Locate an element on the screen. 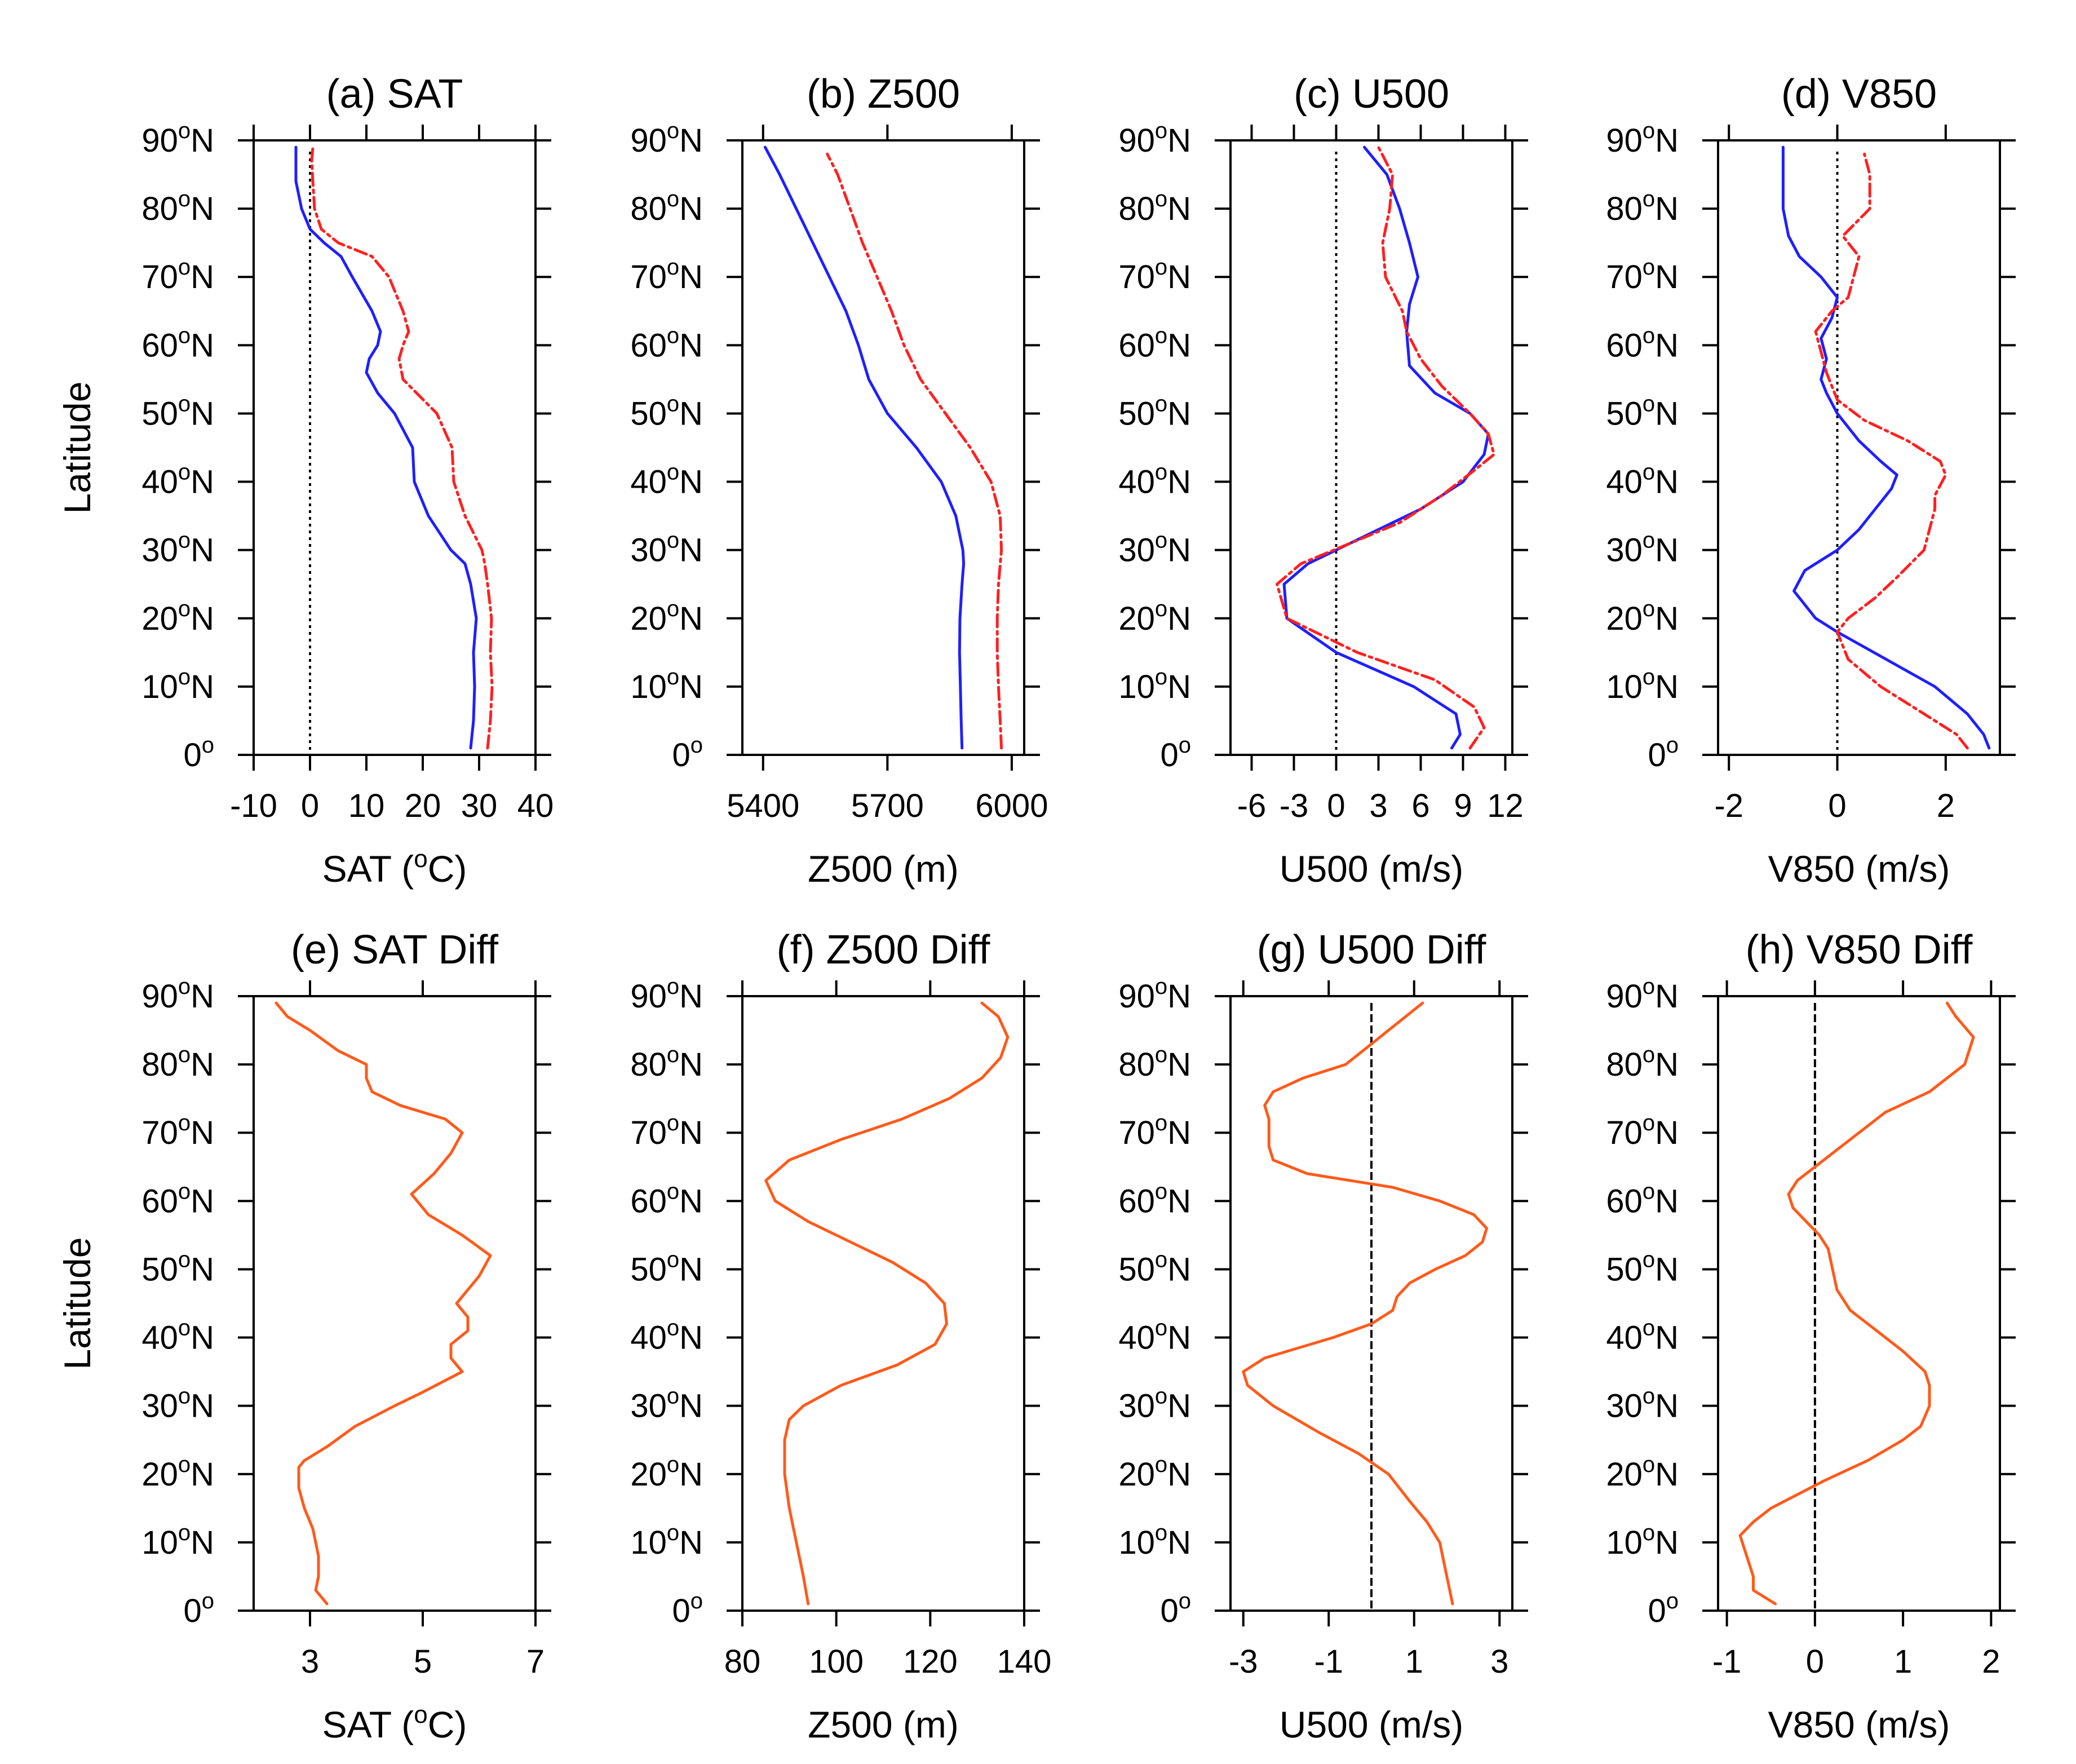 This screenshot has height=1764, width=2076. x-tick-label: 7 is located at coordinates (536, 1661).